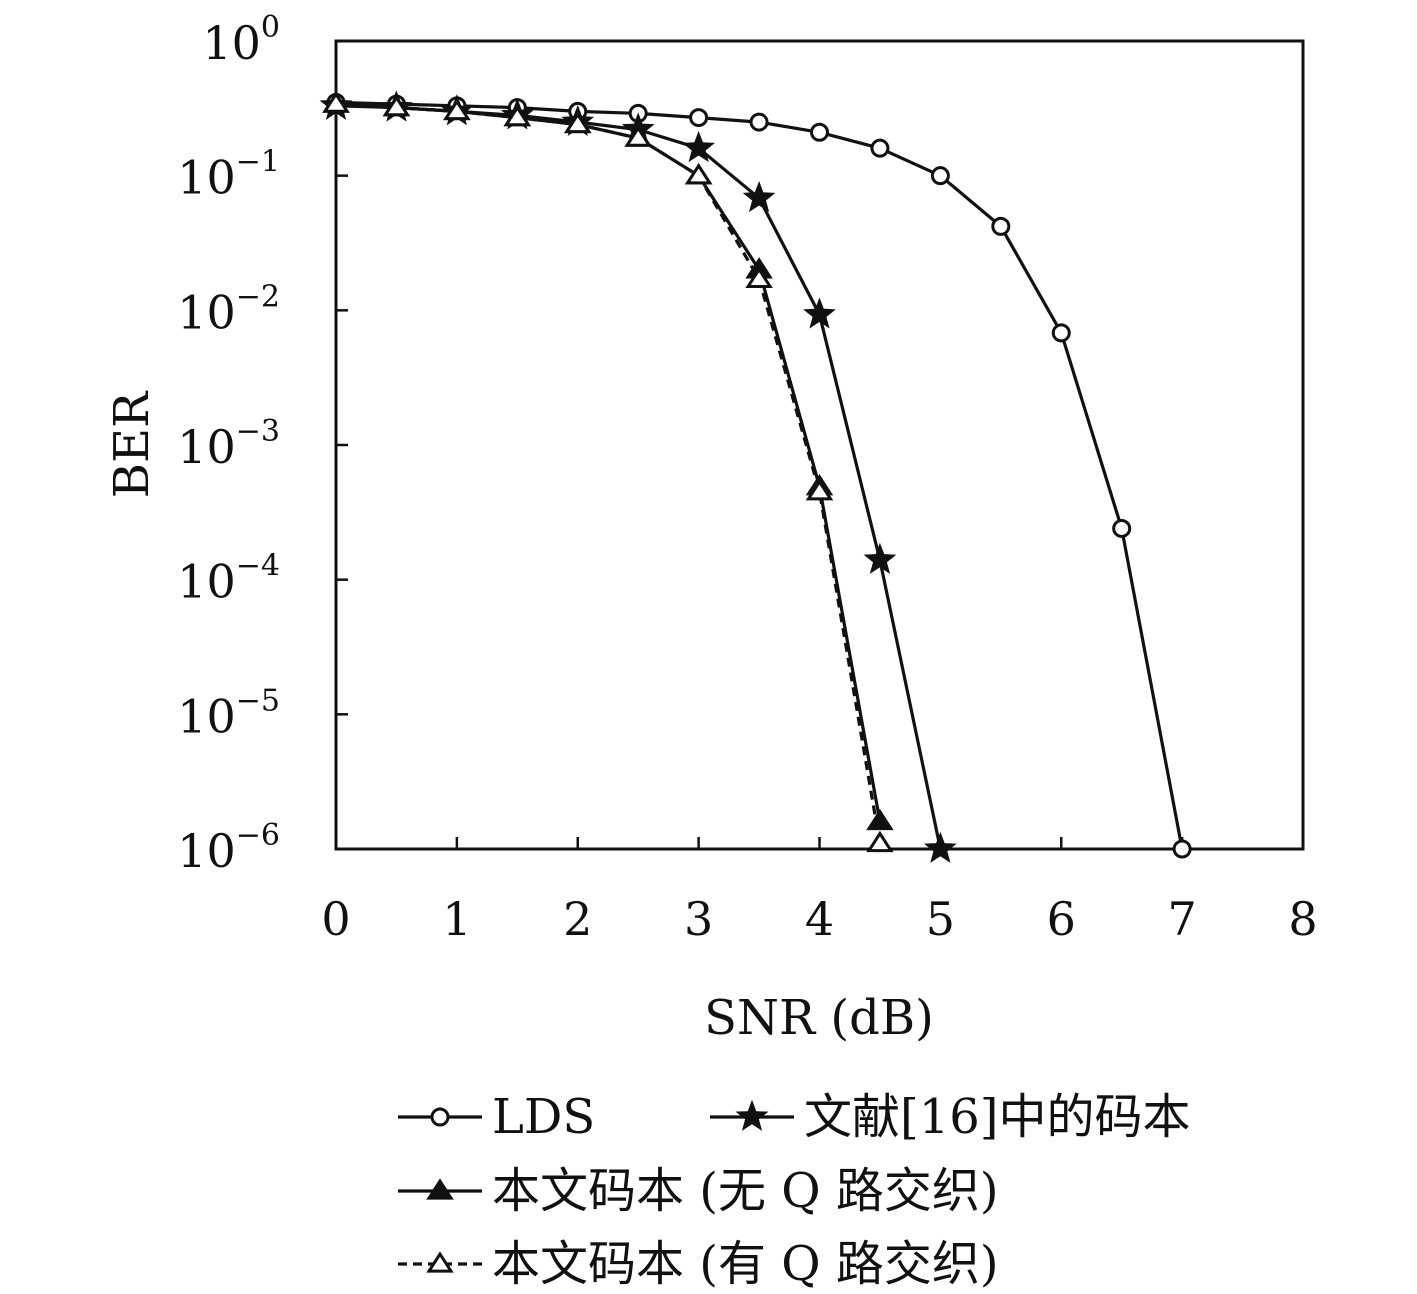 The width and height of the screenshot is (1417, 1294). Describe the element at coordinates (543, 1117) in the screenshot. I see `legend-label: LDS` at that location.